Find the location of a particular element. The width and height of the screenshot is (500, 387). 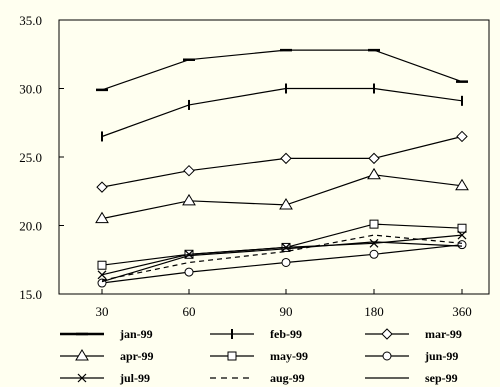

x-tick-label: 180 is located at coordinates (374, 311).